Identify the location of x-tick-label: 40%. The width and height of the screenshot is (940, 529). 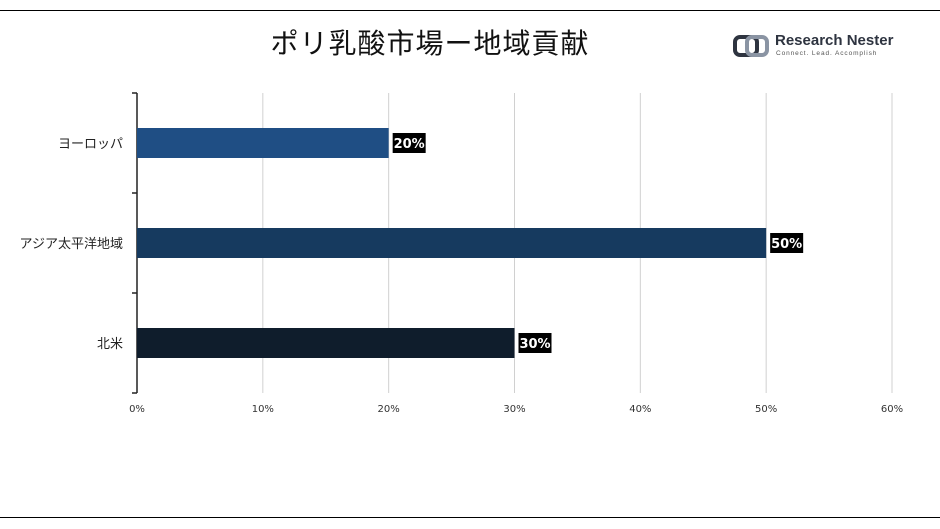
(640, 409).